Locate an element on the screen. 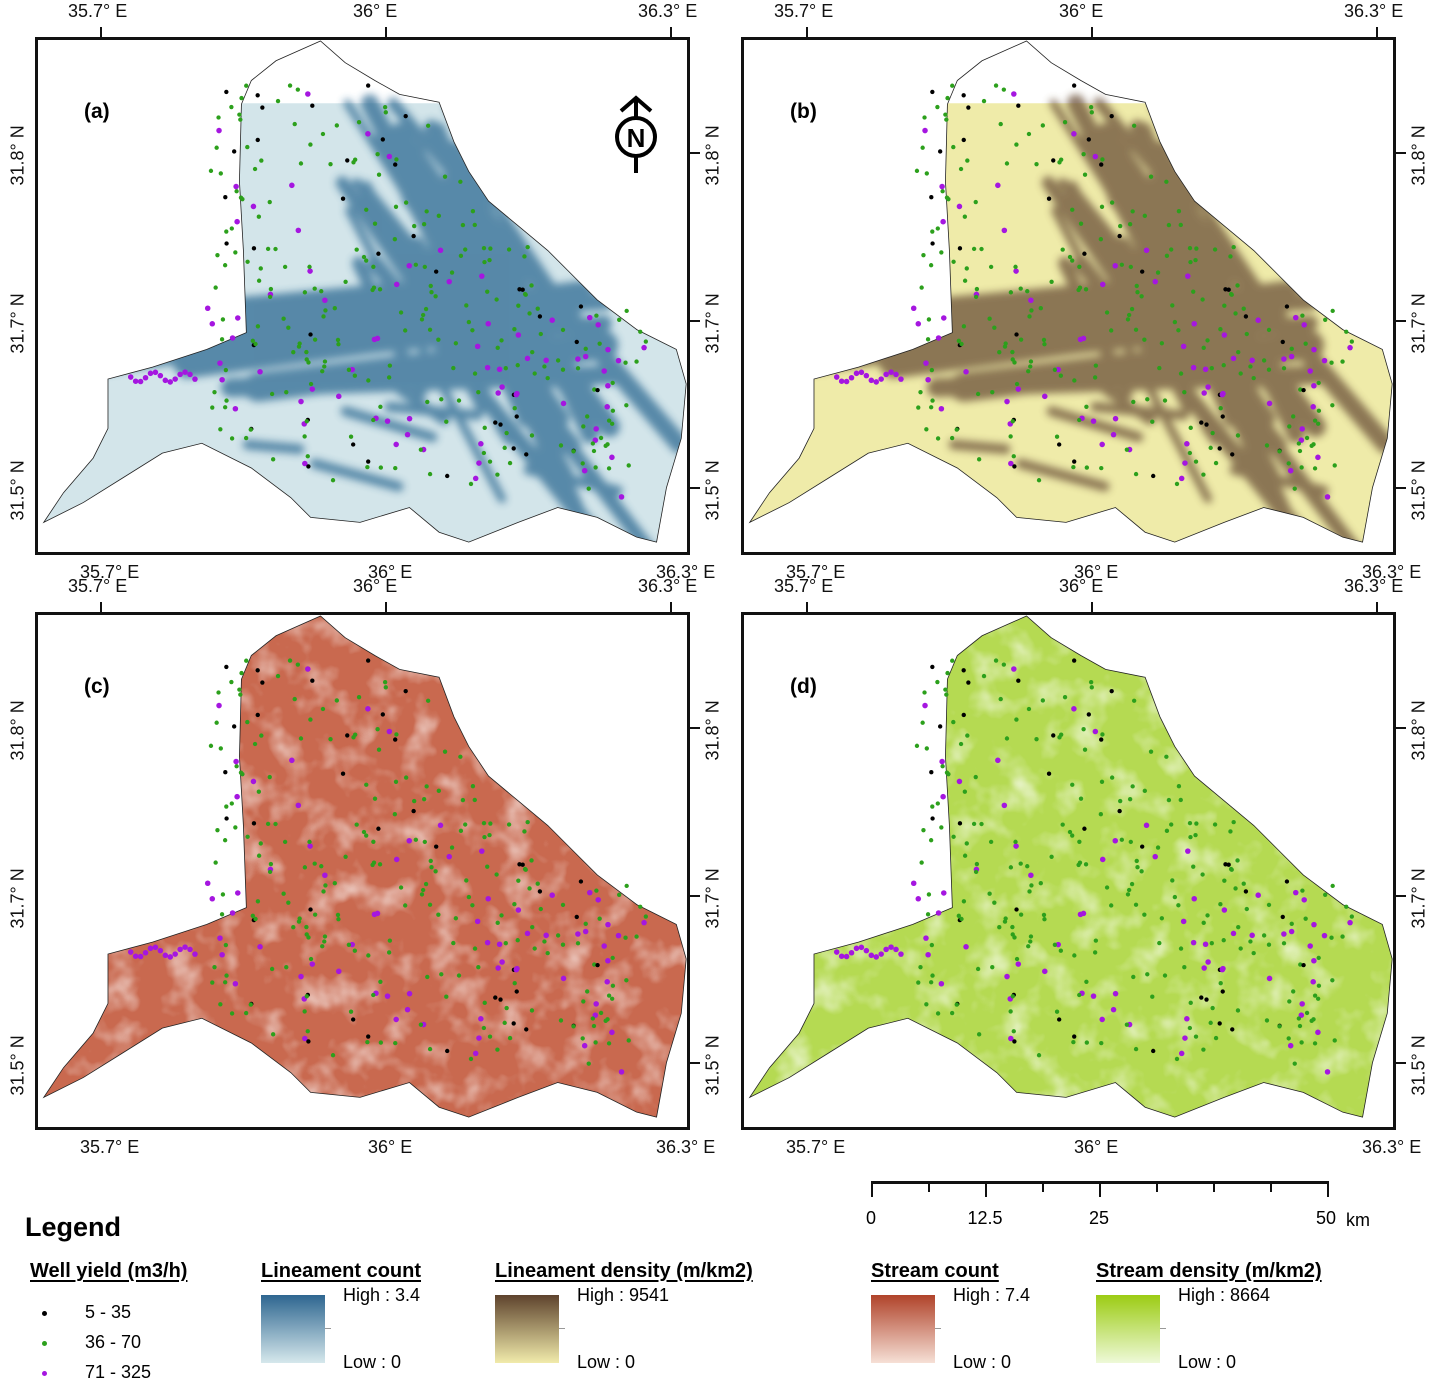 Image resolution: width=1433 pixels, height=1384 pixels. longitude-label-bottom: 36.3° E is located at coordinates (686, 572).